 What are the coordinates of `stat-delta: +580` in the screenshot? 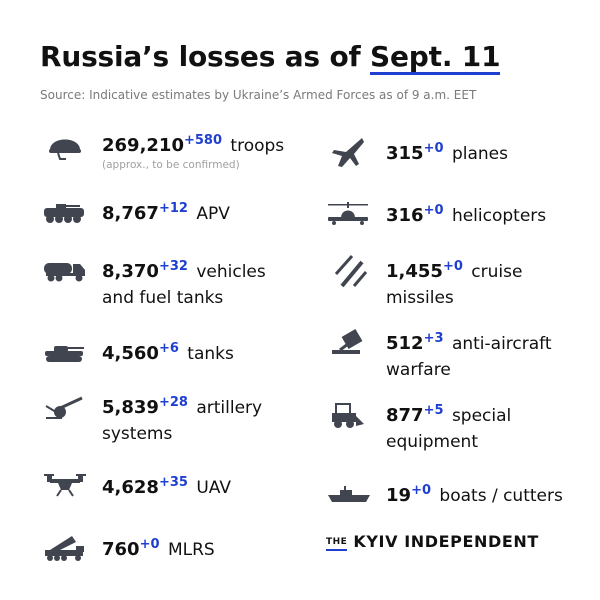 It's located at (203, 140).